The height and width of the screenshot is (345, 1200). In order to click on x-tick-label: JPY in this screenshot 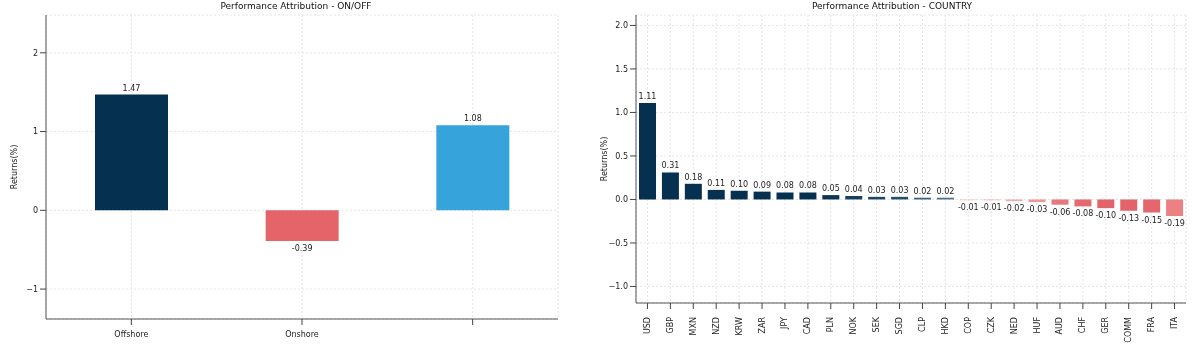, I will do `click(785, 323)`.